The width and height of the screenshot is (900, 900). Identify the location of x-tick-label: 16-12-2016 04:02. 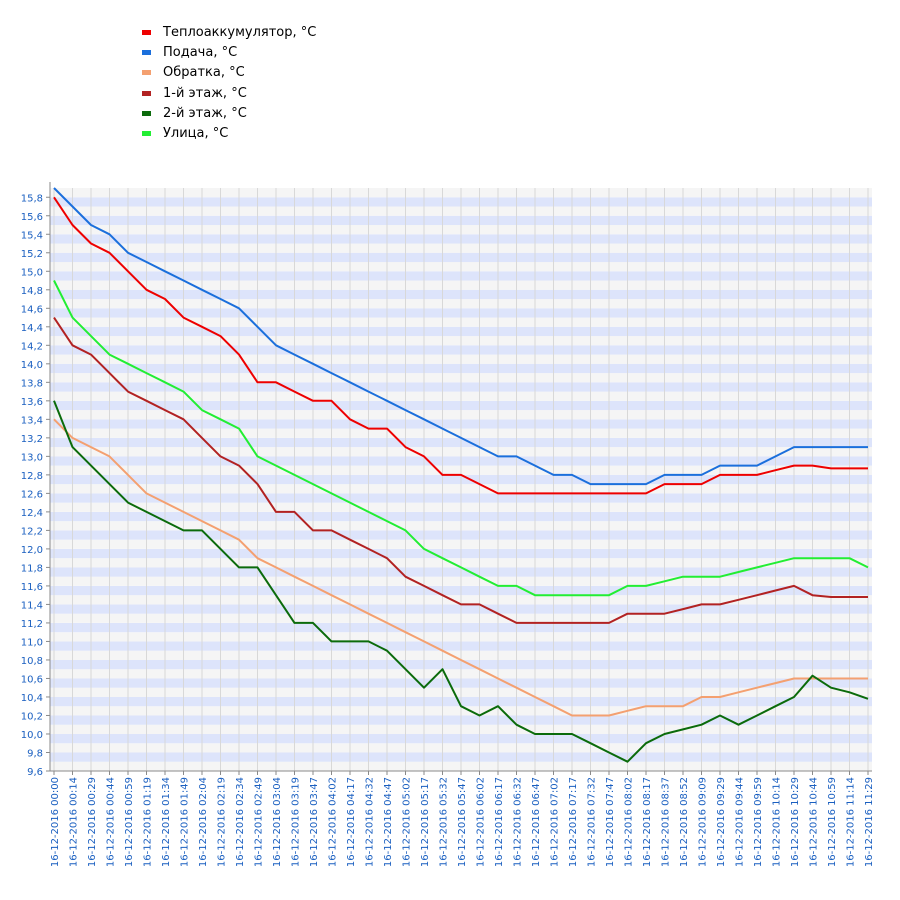
(333, 822).